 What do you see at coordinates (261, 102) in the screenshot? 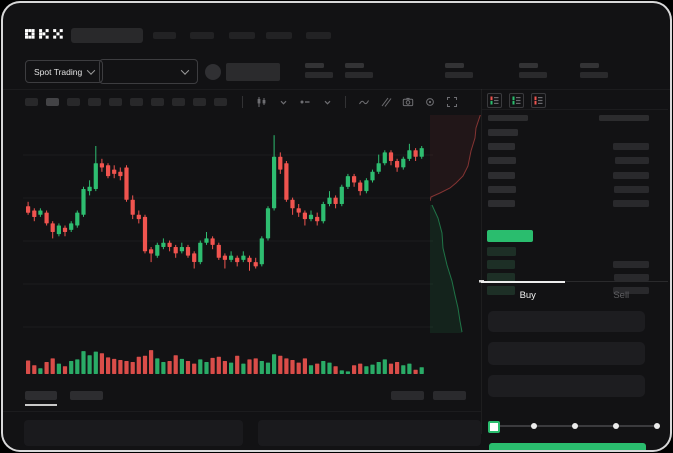
I see `chart-type-icon` at bounding box center [261, 102].